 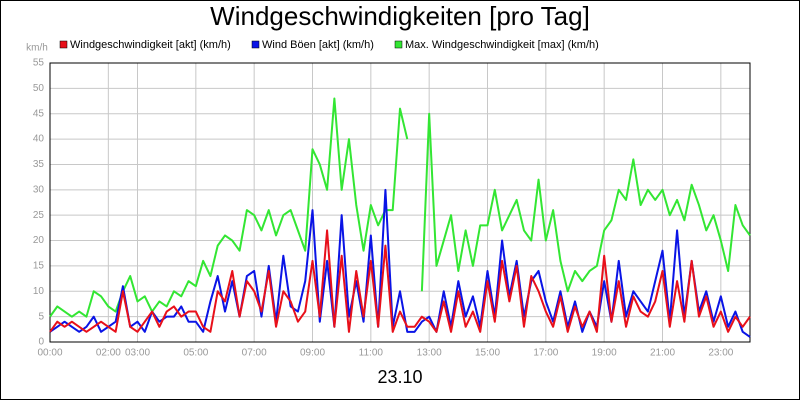 I want to click on legend-label: Max. Windgeschwindigkeit [max] (km/h), so click(x=502, y=45).